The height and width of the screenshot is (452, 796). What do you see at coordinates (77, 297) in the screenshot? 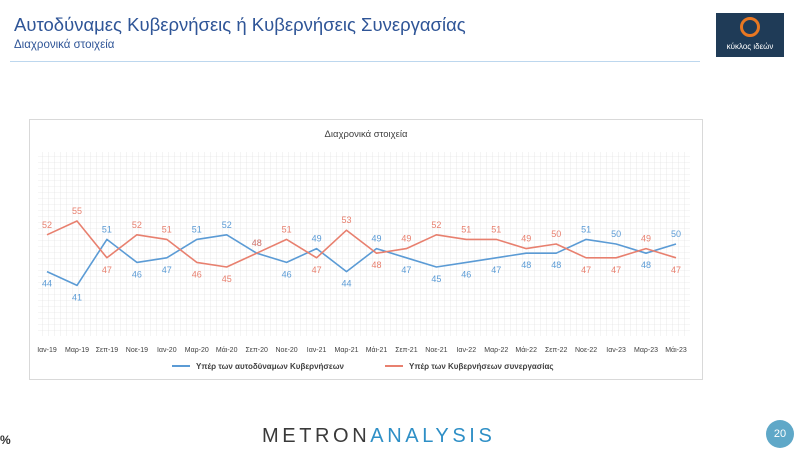
I see `data-label-s1-1: 41` at bounding box center [77, 297].